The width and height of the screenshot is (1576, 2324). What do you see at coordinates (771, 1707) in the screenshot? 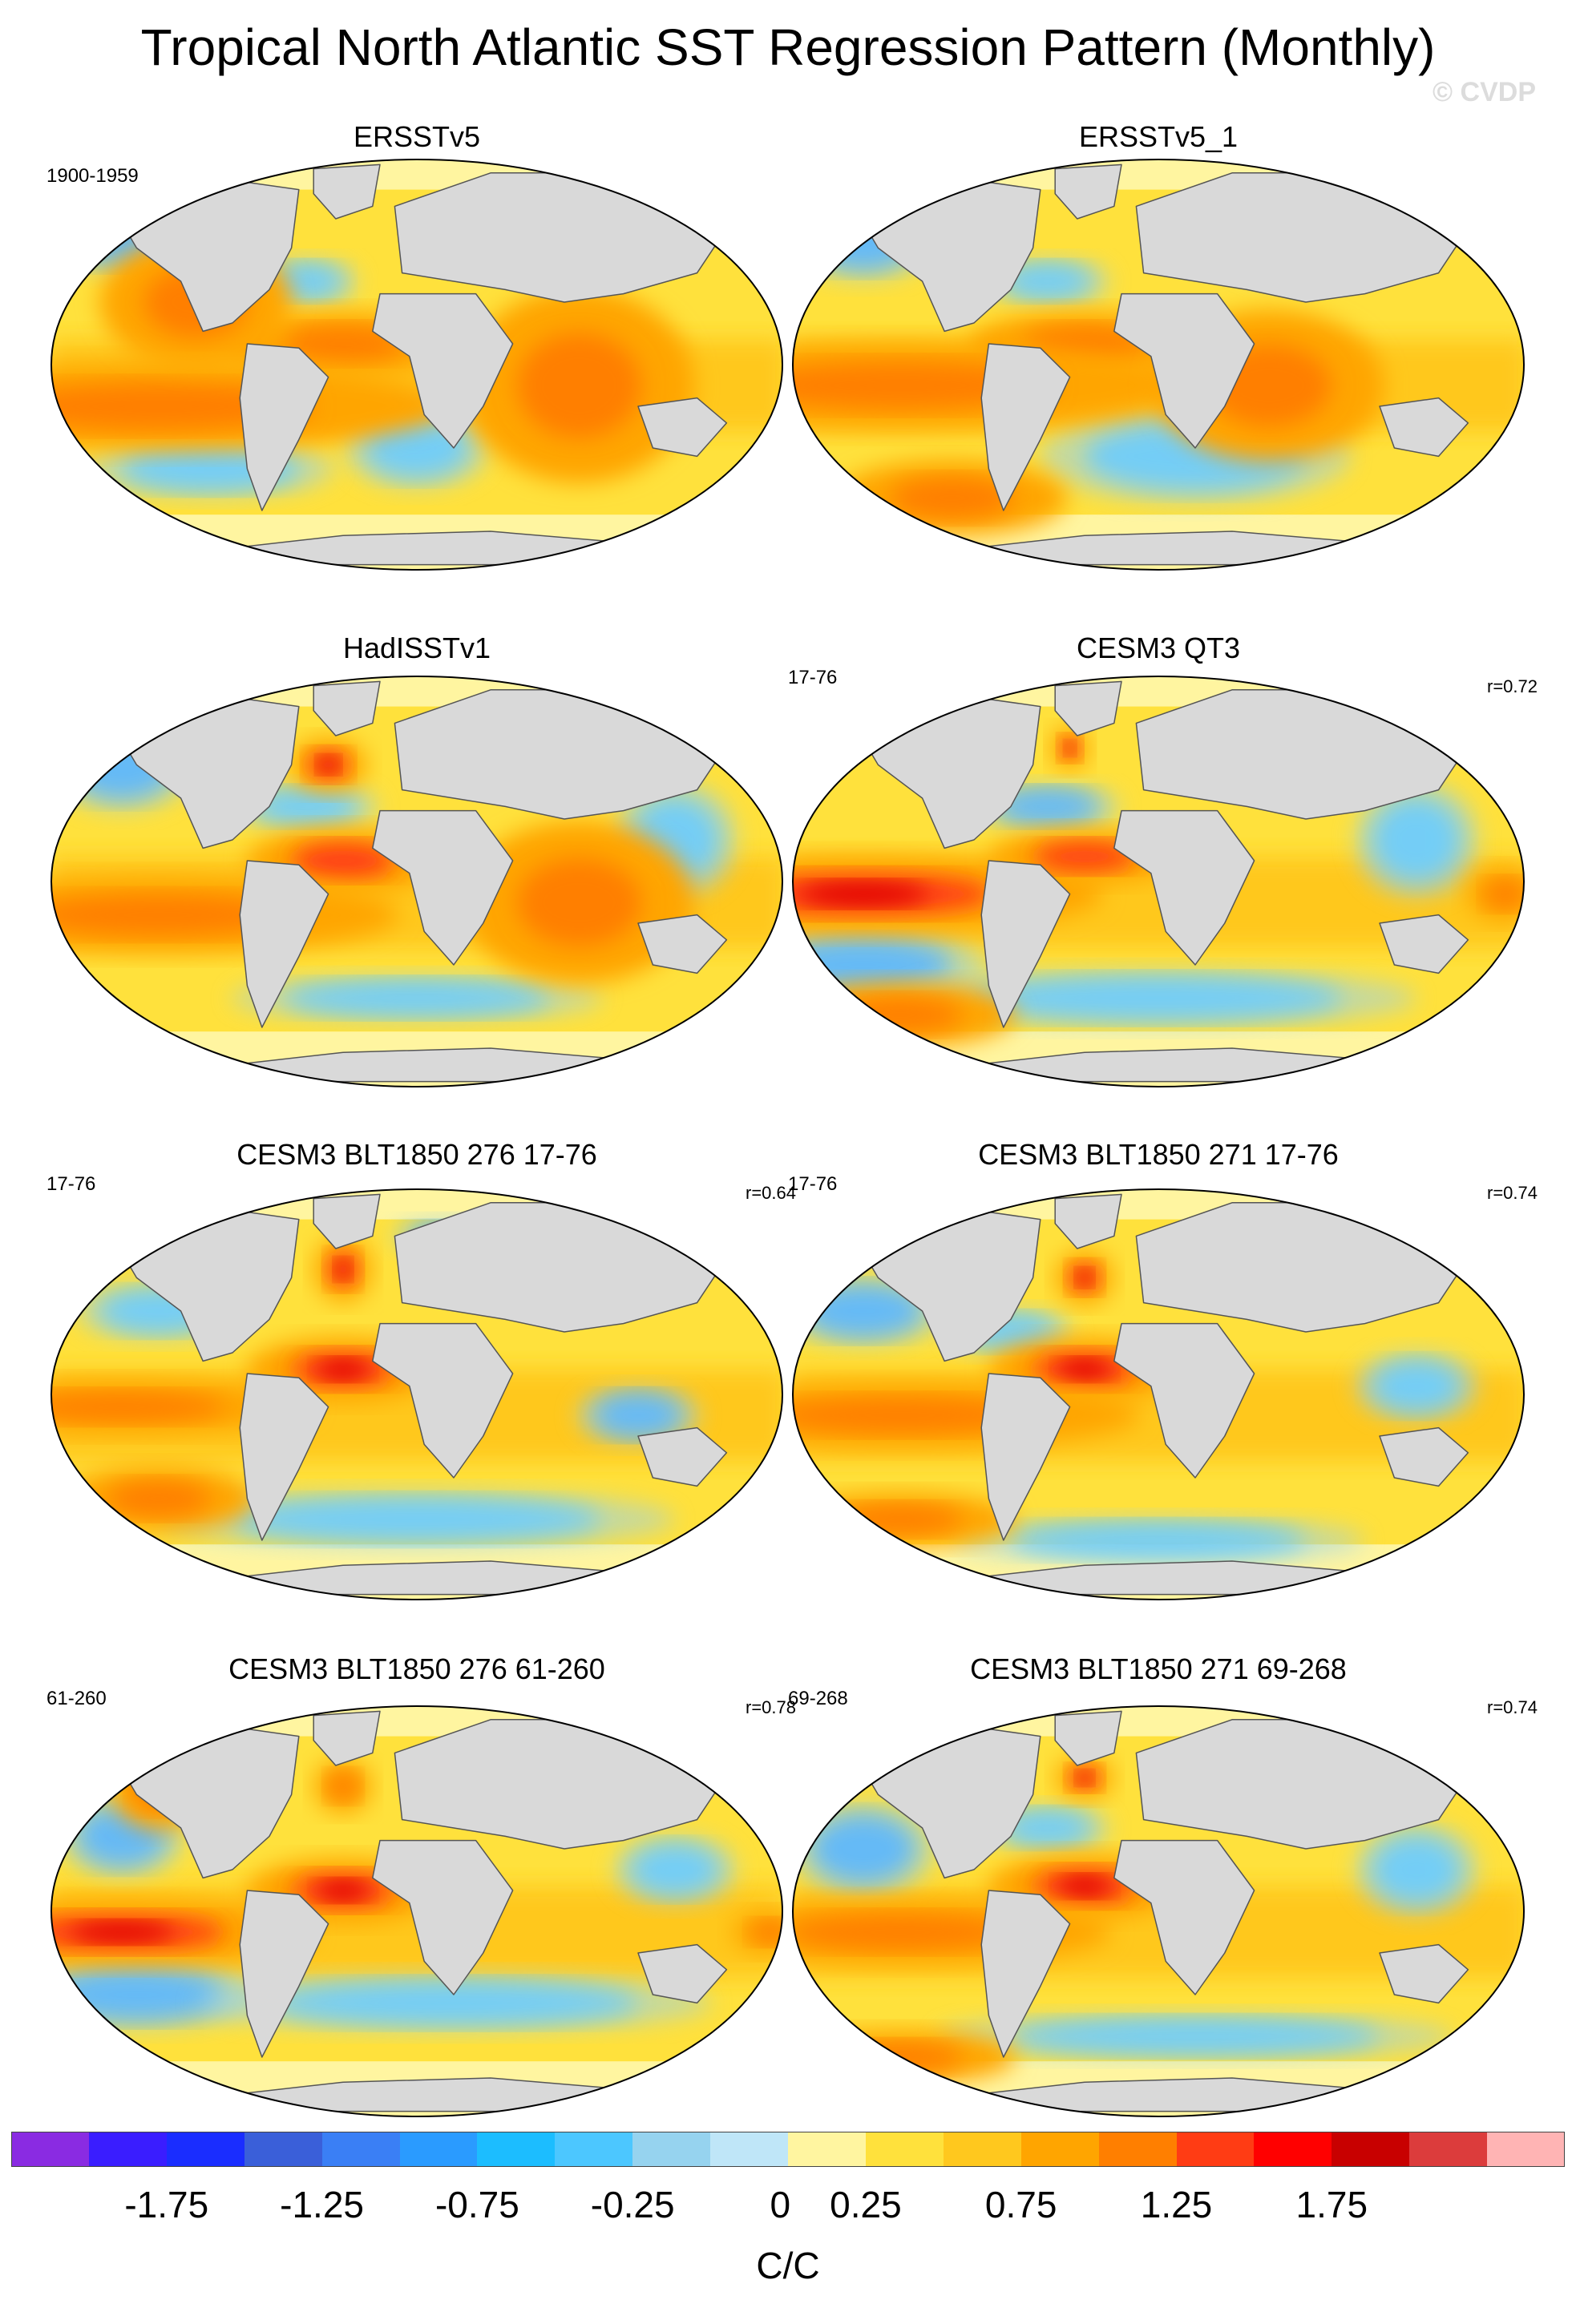
I see `pattern-correlation: r=0.78` at bounding box center [771, 1707].